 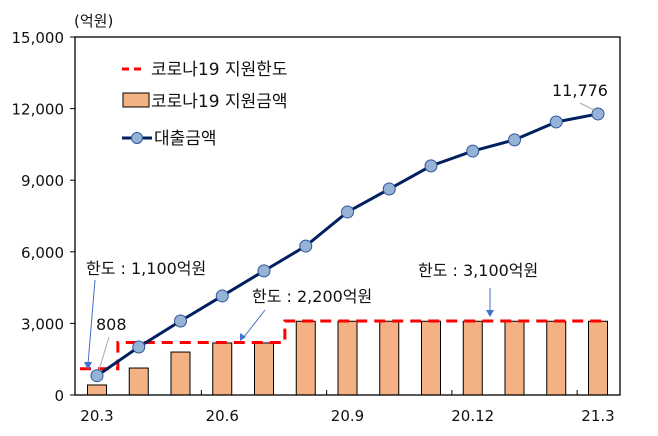 I want to click on y-tick-label: 3,000, so click(x=42, y=324).